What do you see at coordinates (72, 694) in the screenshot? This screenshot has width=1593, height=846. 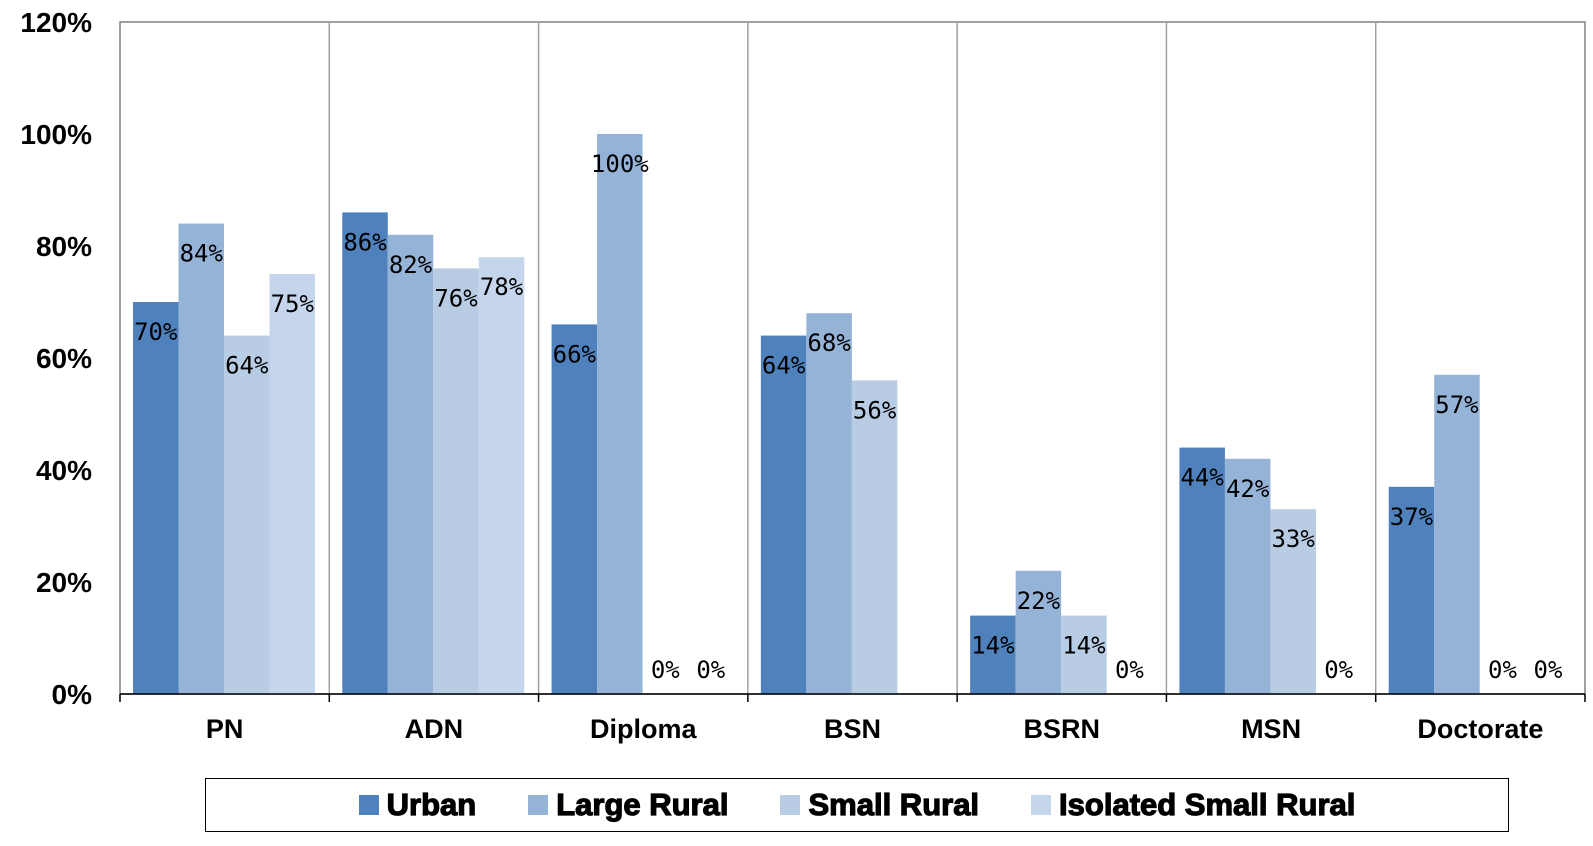 I see `y-tick-label: 0%` at bounding box center [72, 694].